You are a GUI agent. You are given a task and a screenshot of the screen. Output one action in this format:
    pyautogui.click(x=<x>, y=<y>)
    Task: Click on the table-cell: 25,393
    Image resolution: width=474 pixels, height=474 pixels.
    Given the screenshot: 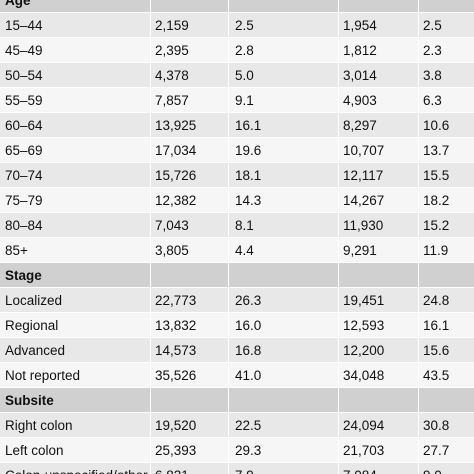 What is the action you would take?
    pyautogui.click(x=176, y=450)
    